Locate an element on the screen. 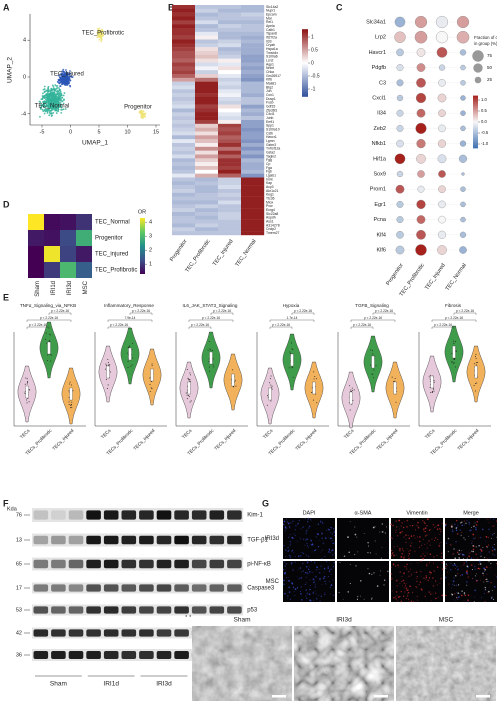 This screenshot has width=497, height=702. gene-label: Cstb is located at coordinates (269, 133).